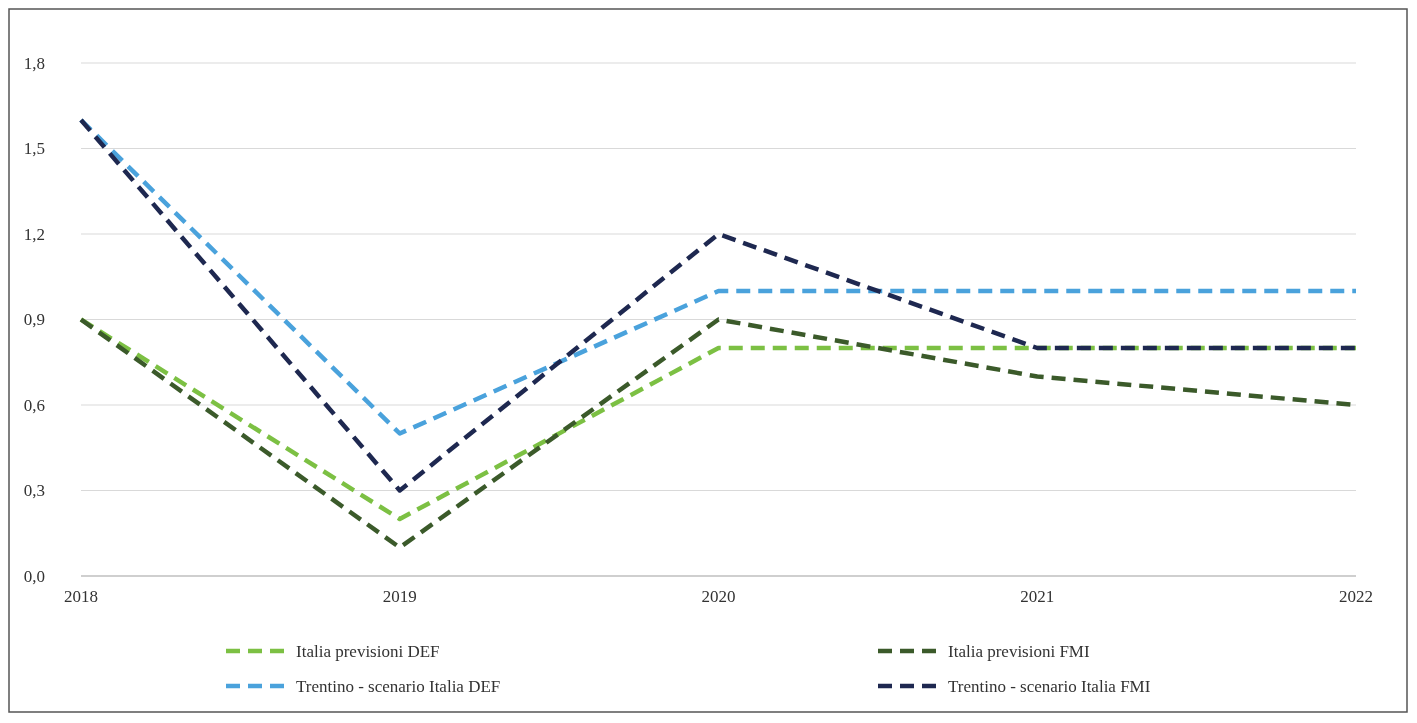 The height and width of the screenshot is (723, 1417). What do you see at coordinates (399, 596) in the screenshot?
I see `x-tick-label: 2019` at bounding box center [399, 596].